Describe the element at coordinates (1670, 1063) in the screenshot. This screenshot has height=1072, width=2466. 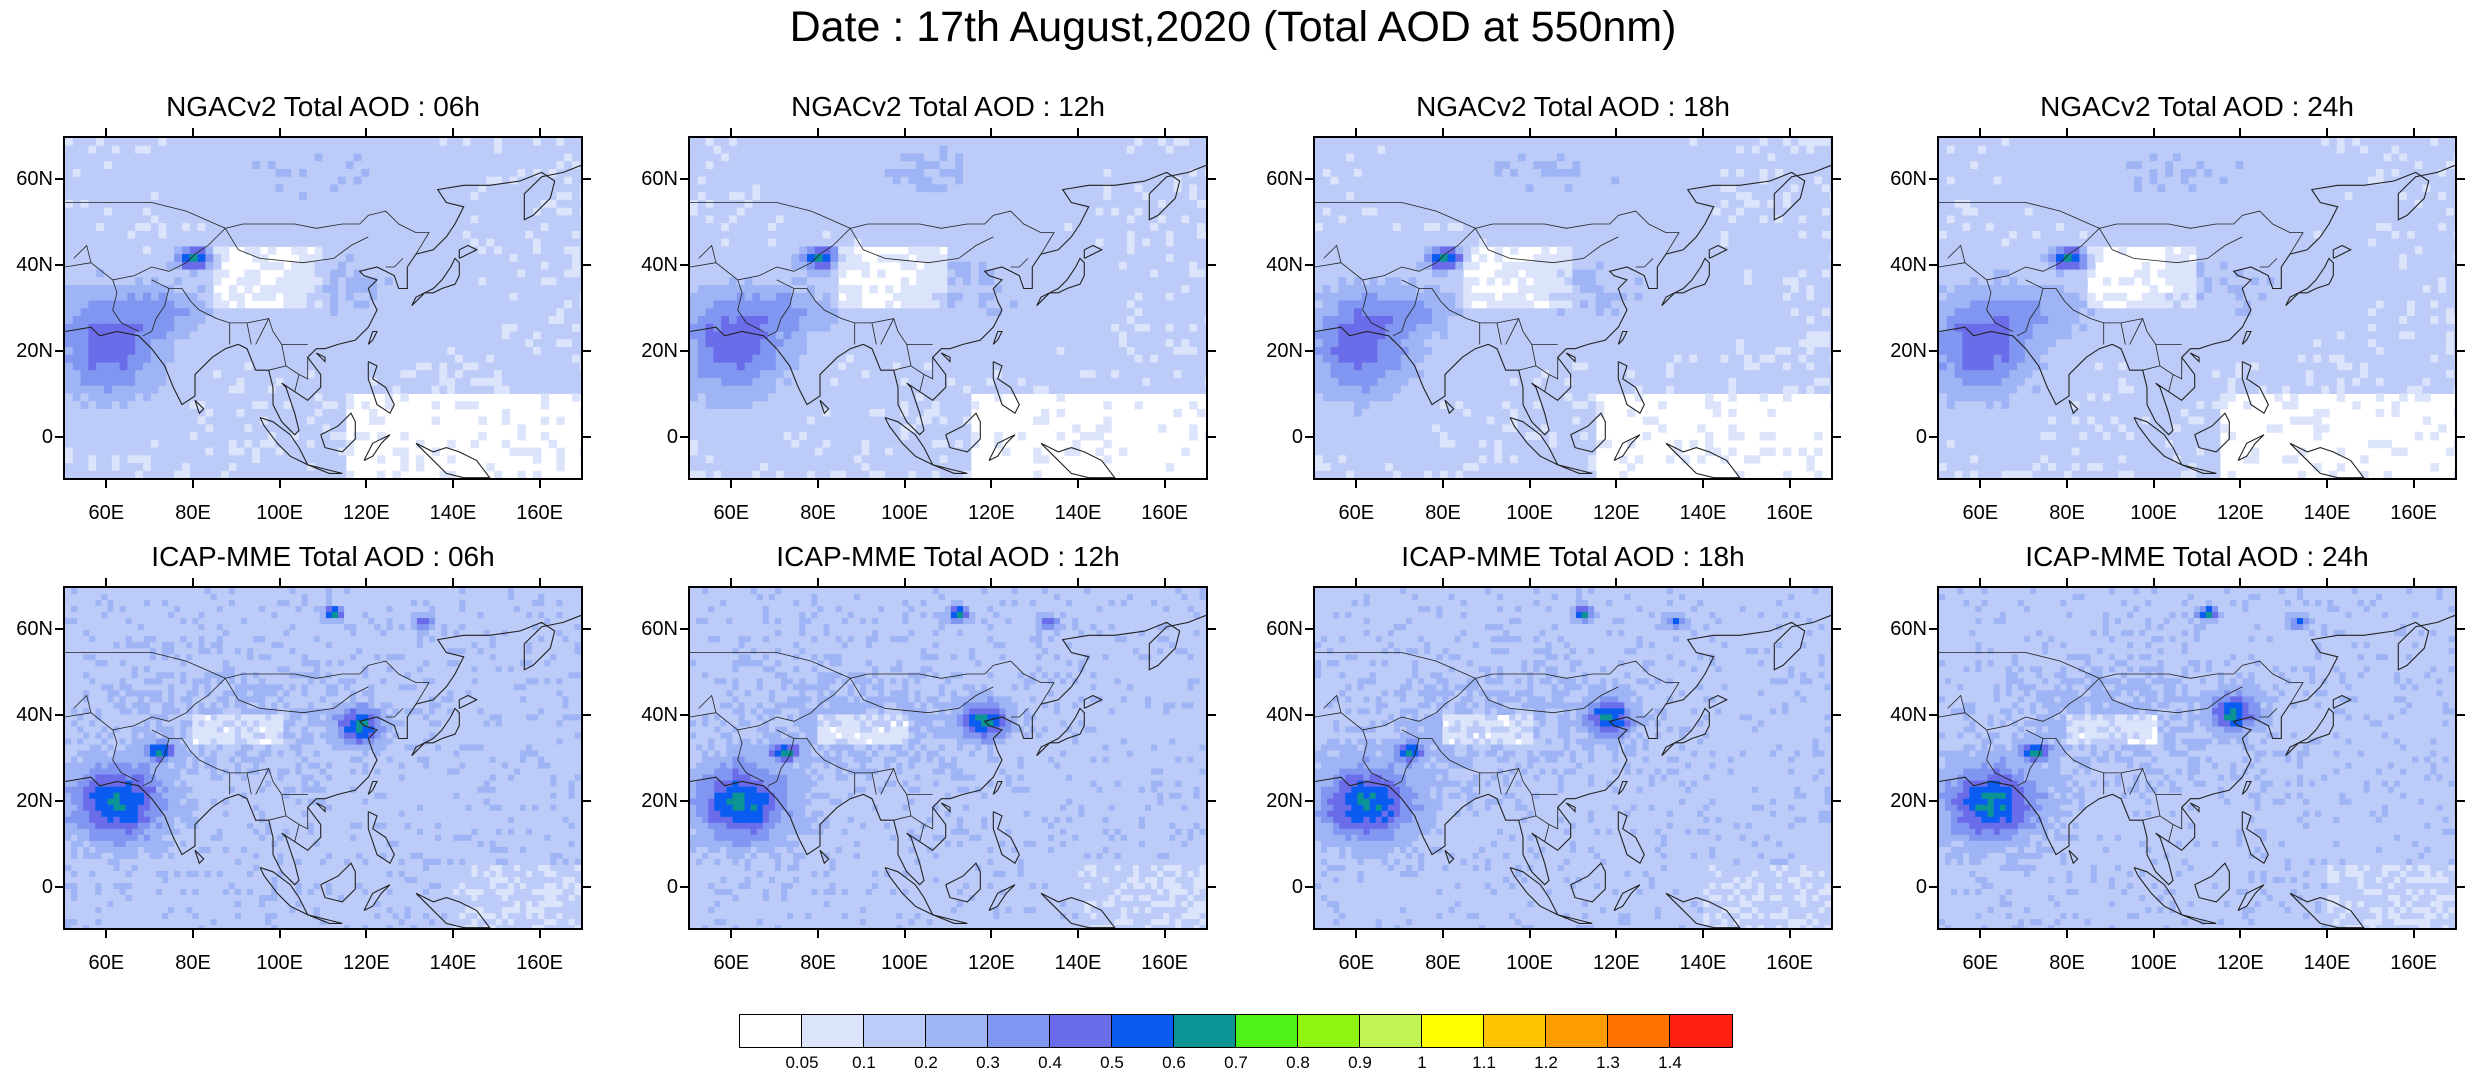
I see `colorbar-label: 1.4` at that location.